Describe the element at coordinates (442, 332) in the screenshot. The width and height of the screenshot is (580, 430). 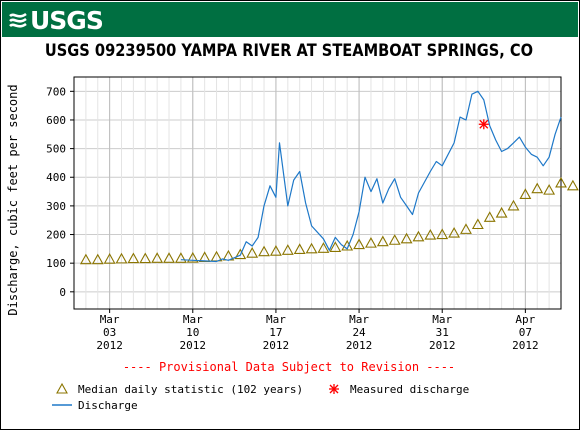
I see `x-tick-label: 31` at that location.